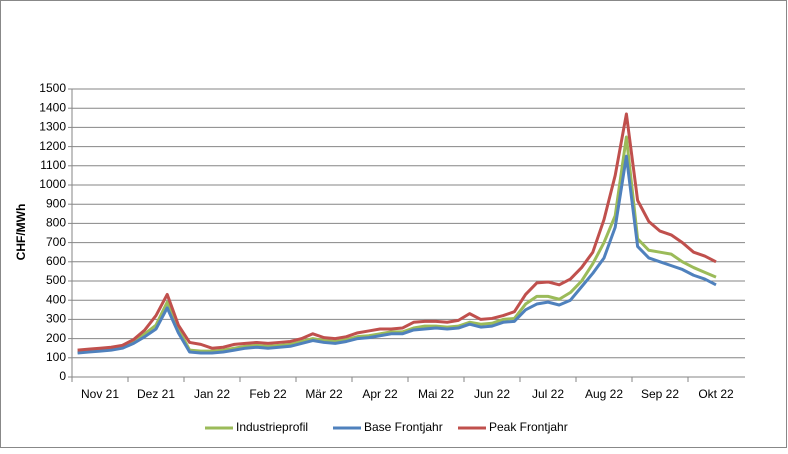  I want to click on y-tick-label: 0, so click(62, 376).